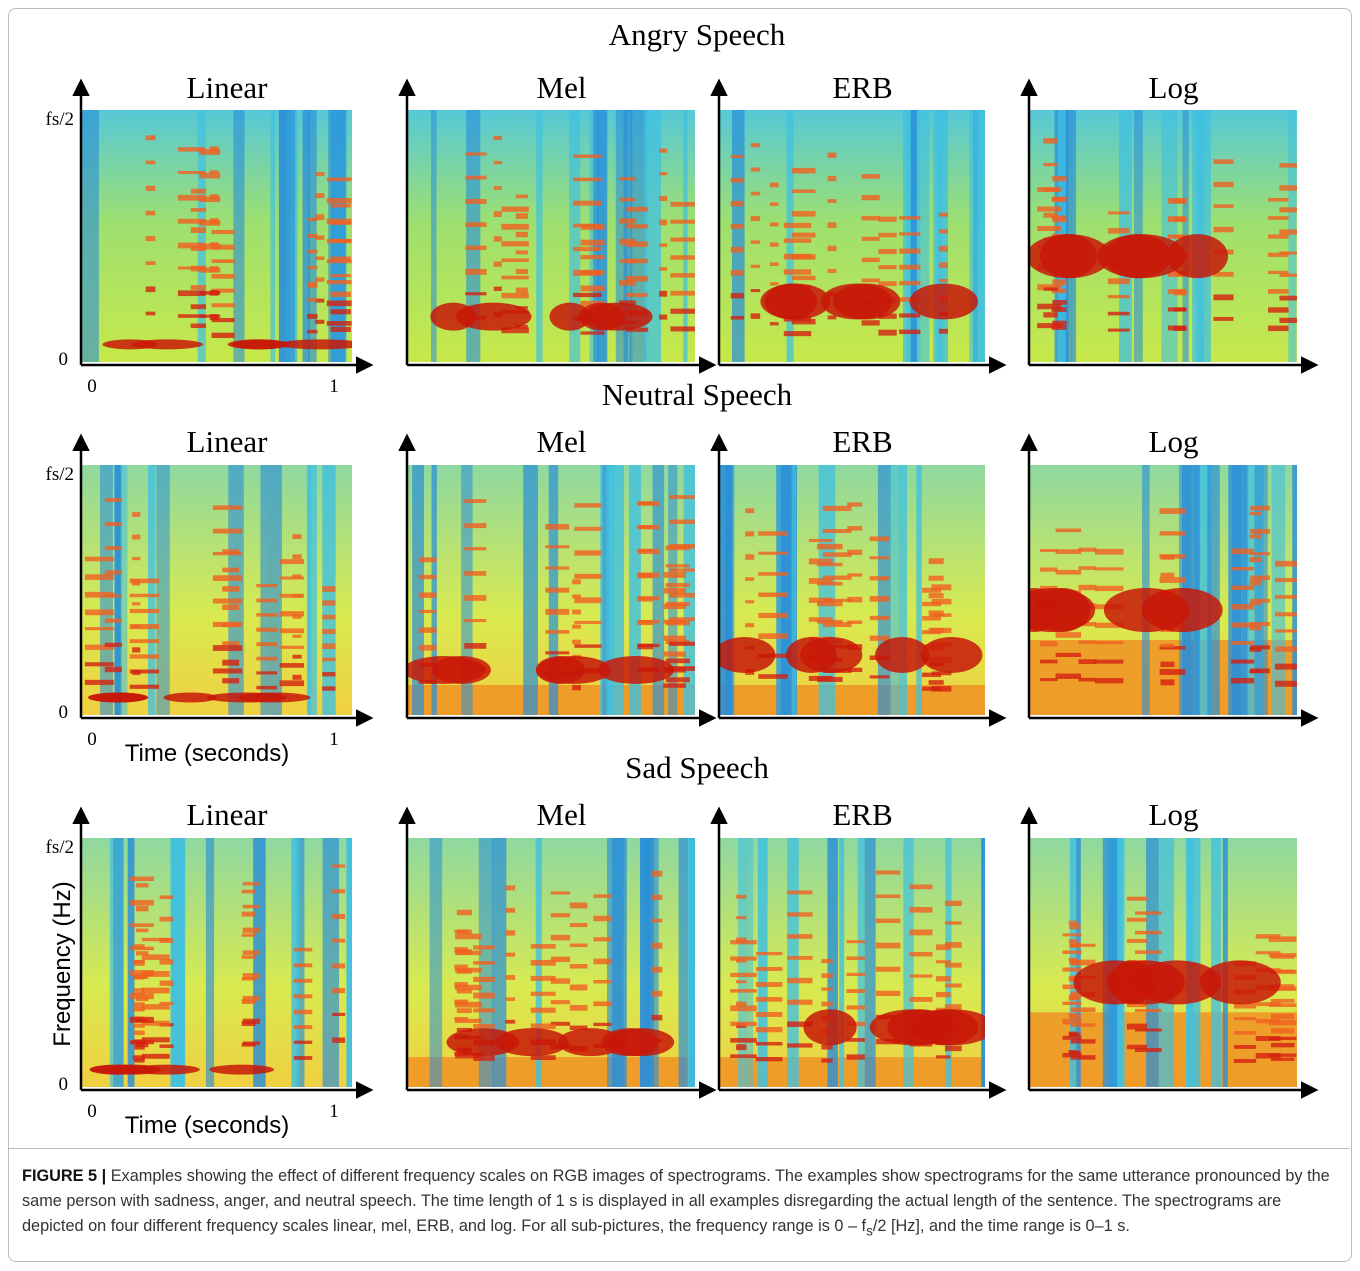  I want to click on y-tick-label: fs/2, so click(60, 847).